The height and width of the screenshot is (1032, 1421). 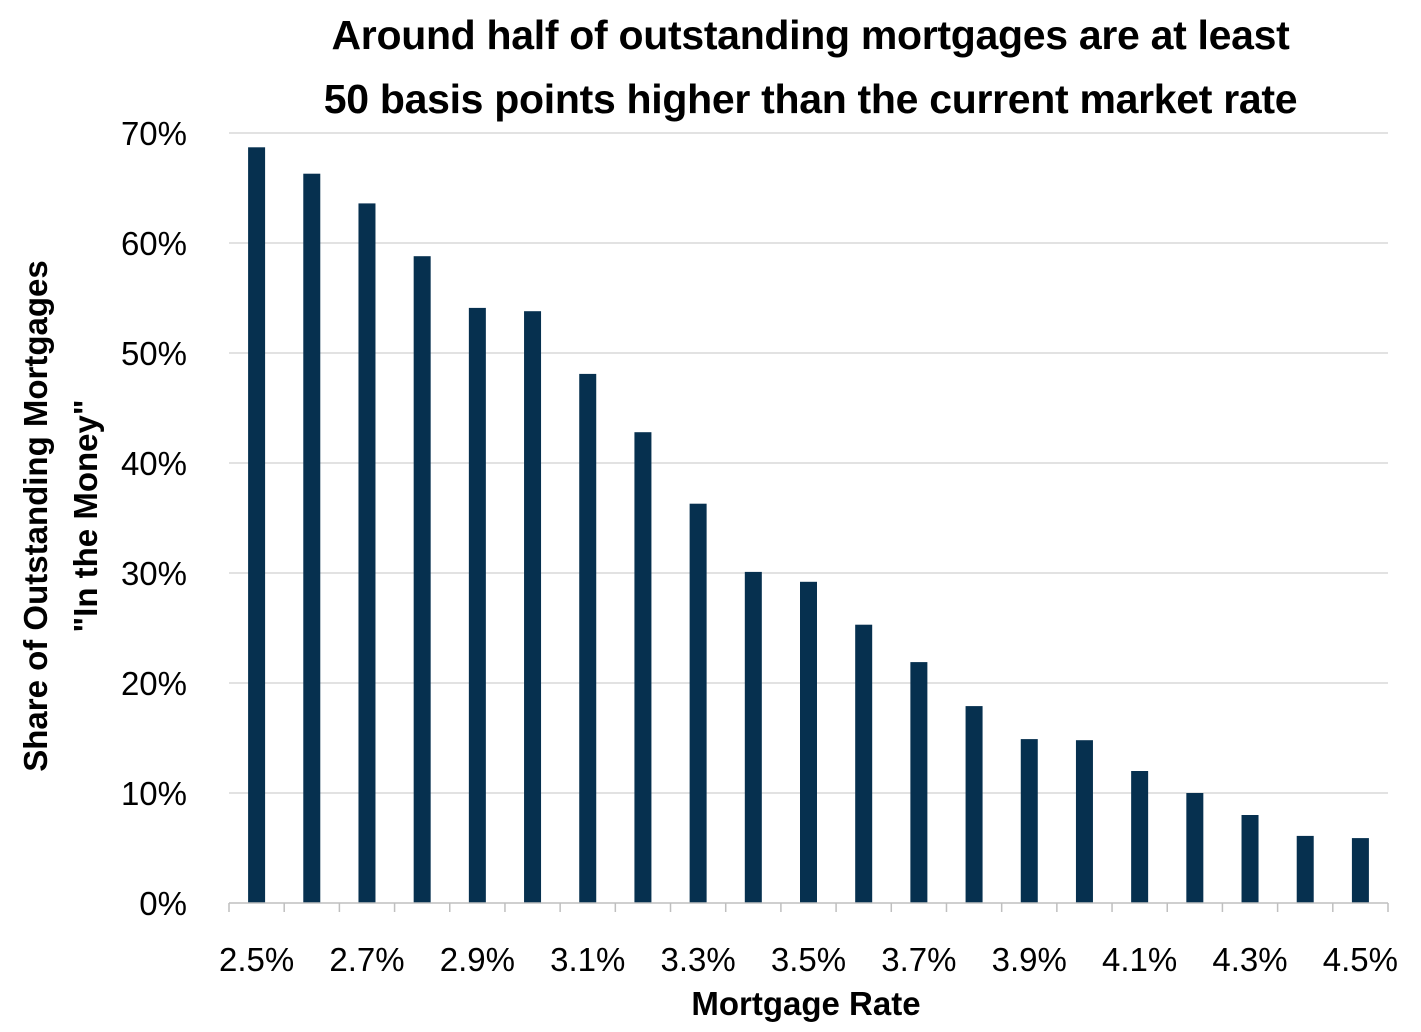 What do you see at coordinates (1139, 959) in the screenshot?
I see `x-tick-label: 4.1%` at bounding box center [1139, 959].